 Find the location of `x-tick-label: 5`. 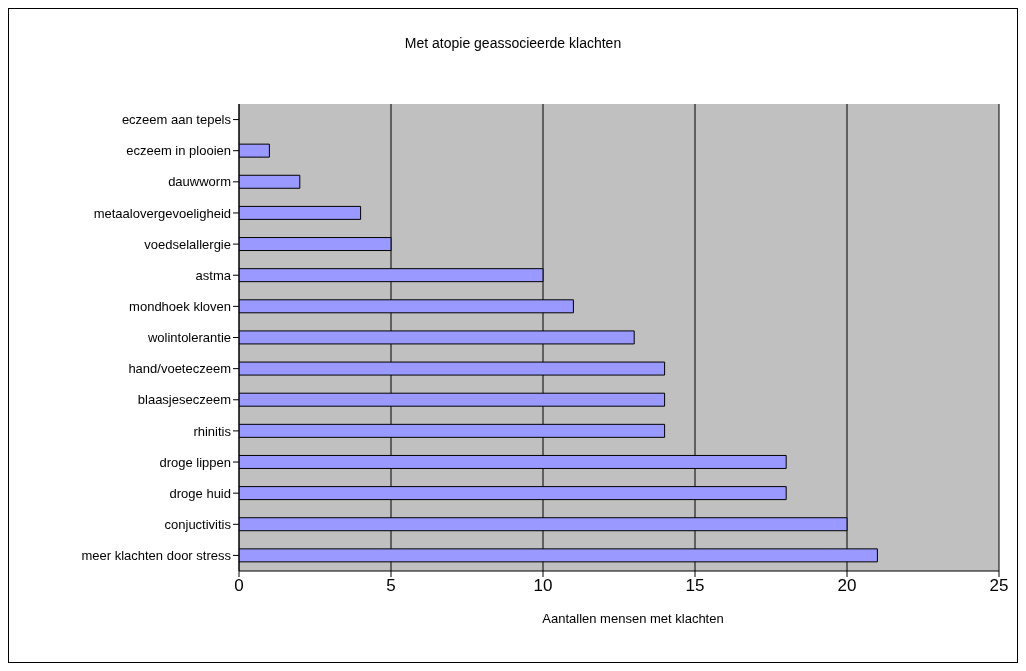

x-tick-label: 5 is located at coordinates (391, 586).